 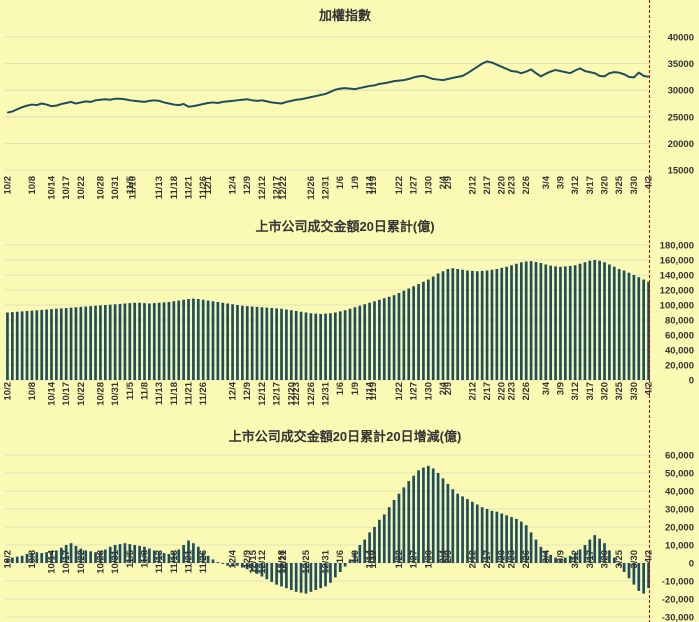 I want to click on x-tick-label: 10/31, so click(x=115, y=187).